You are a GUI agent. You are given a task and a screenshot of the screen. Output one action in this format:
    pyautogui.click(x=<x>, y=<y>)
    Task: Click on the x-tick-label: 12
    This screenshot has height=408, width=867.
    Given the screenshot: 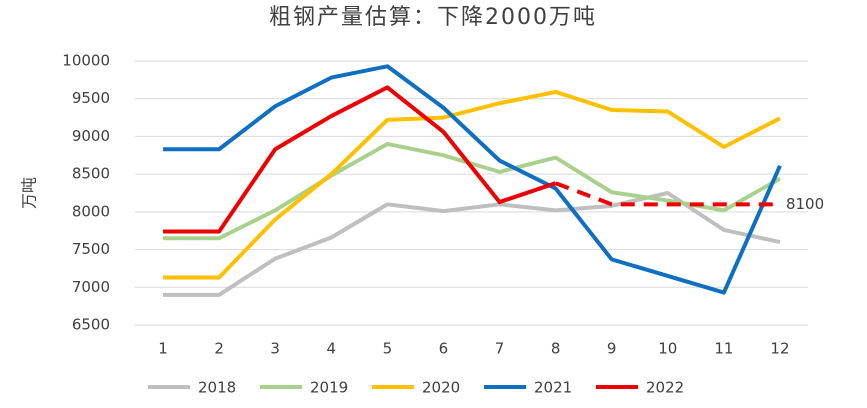 What is the action you would take?
    pyautogui.click(x=779, y=349)
    